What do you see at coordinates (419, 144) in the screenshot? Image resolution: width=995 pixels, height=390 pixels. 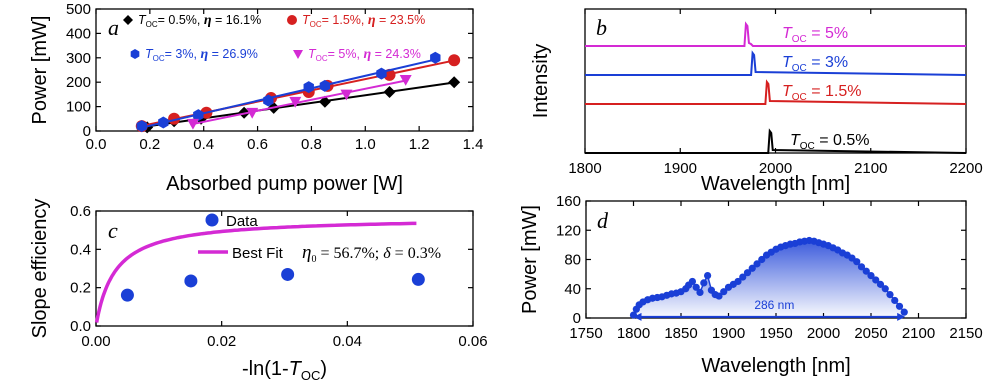 I see `x-tick-label: 1.2` at bounding box center [419, 144].